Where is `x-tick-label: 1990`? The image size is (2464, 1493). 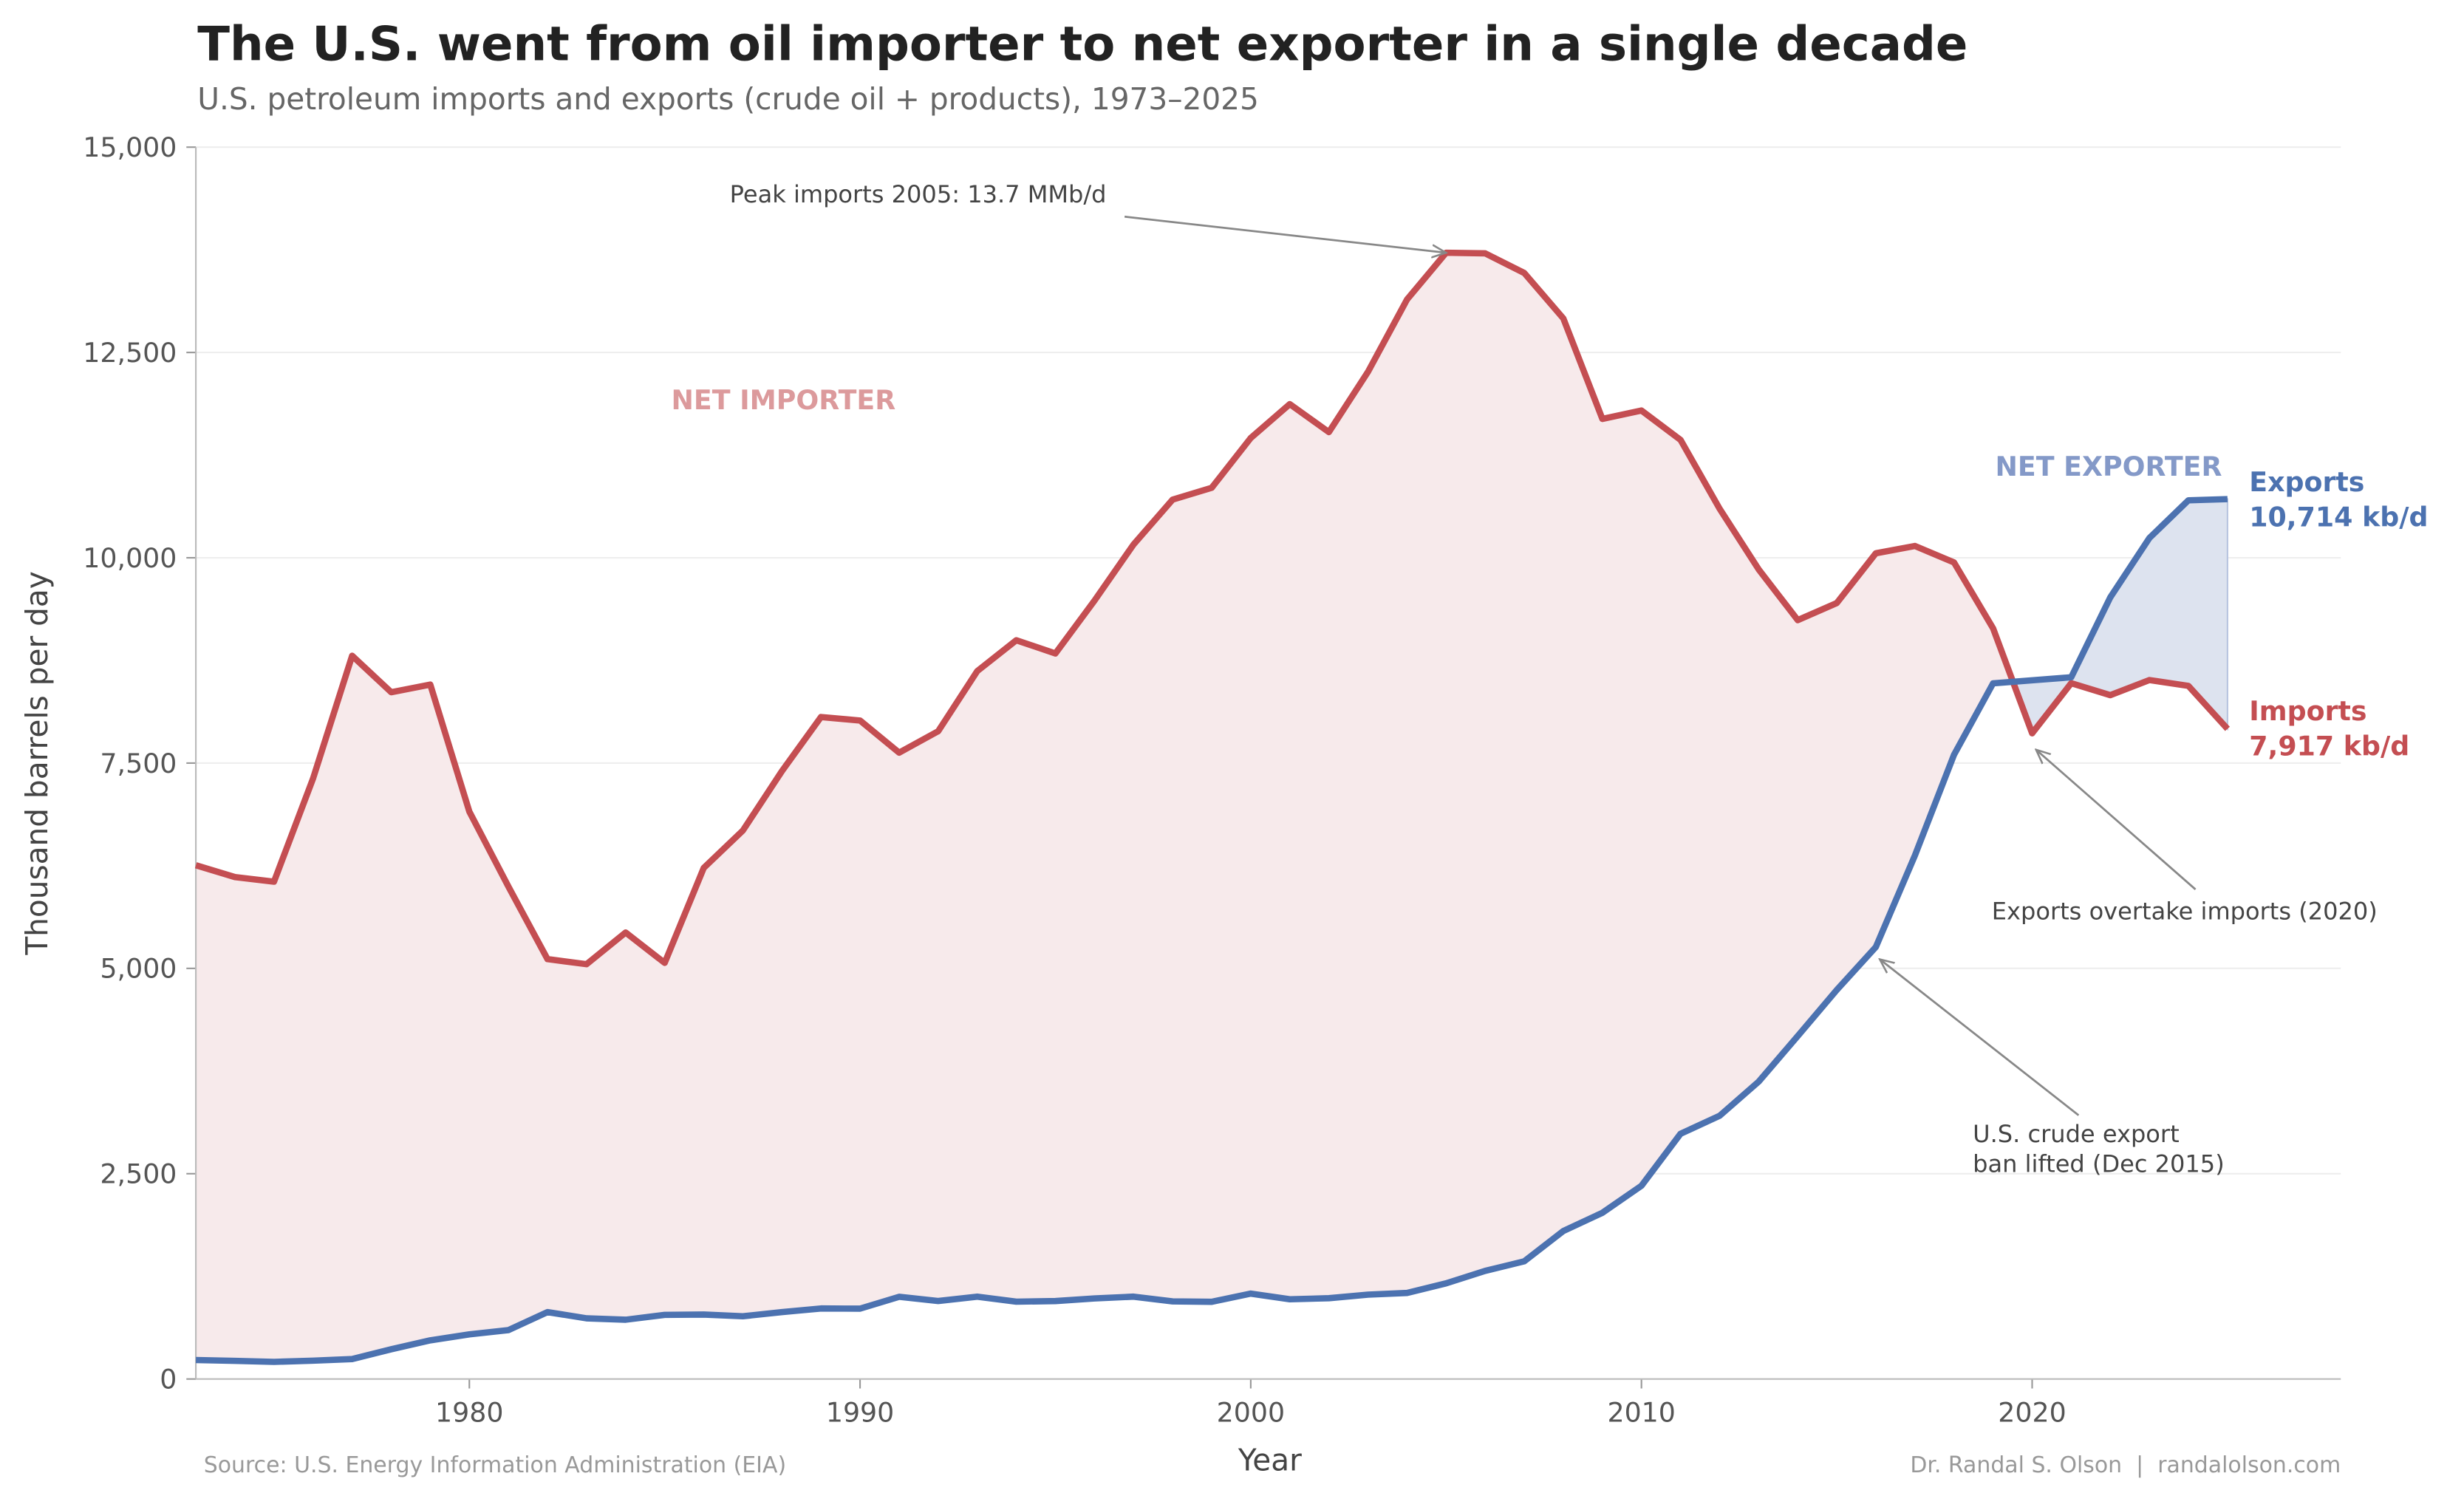
x-tick-label: 1990 is located at coordinates (860, 1412).